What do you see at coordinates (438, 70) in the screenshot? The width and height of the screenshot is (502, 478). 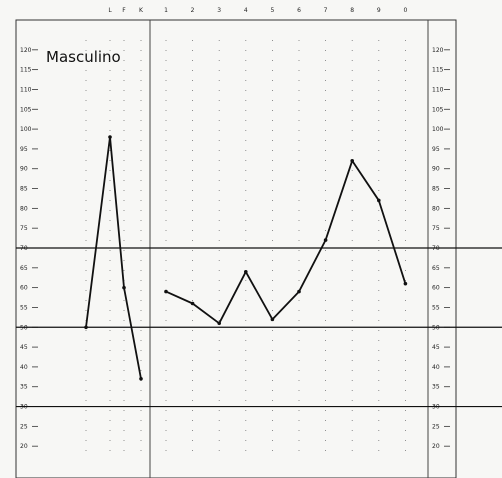 I see `right-scale-tick: 115` at bounding box center [438, 70].